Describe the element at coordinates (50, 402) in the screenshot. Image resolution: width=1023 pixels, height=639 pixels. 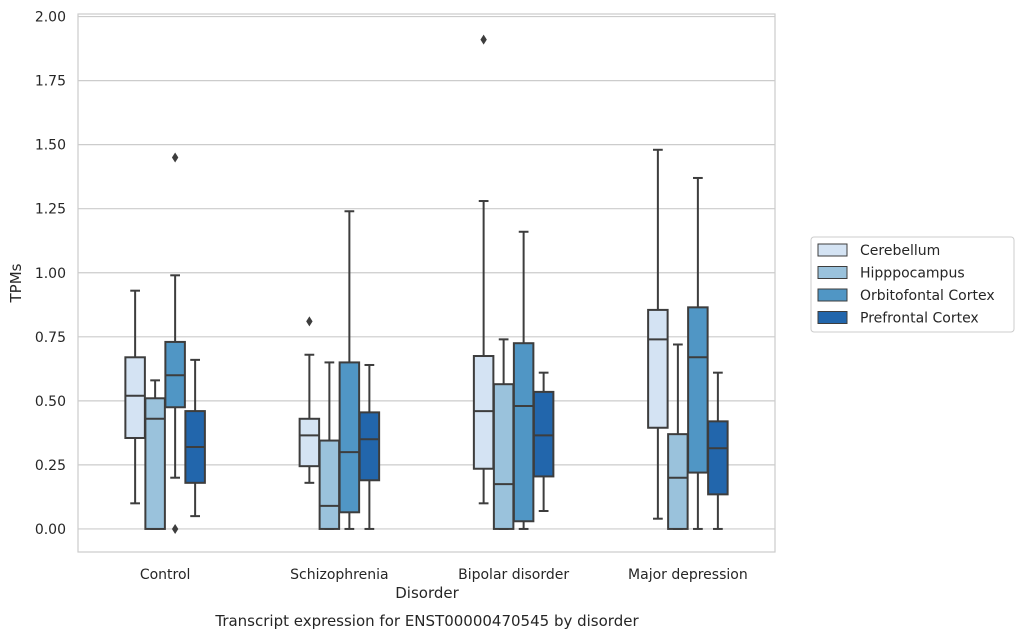
I see `y-tick-label: 0.50` at that location.